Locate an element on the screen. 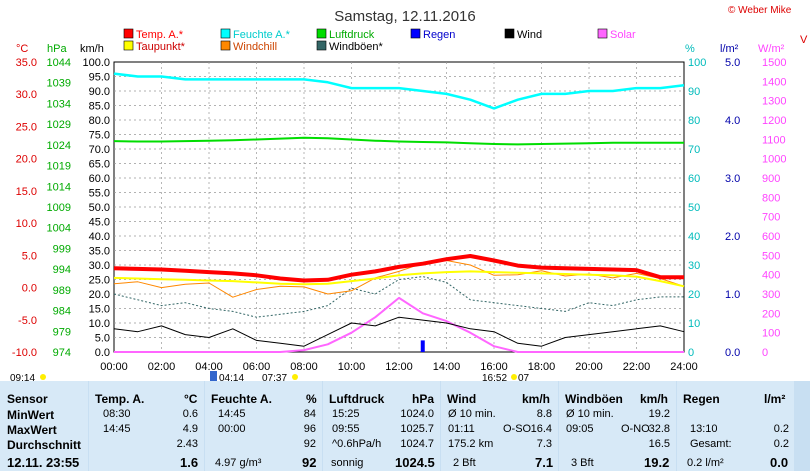 The width and height of the screenshot is (810, 471). feuchte-time: 00:00 is located at coordinates (232, 429).